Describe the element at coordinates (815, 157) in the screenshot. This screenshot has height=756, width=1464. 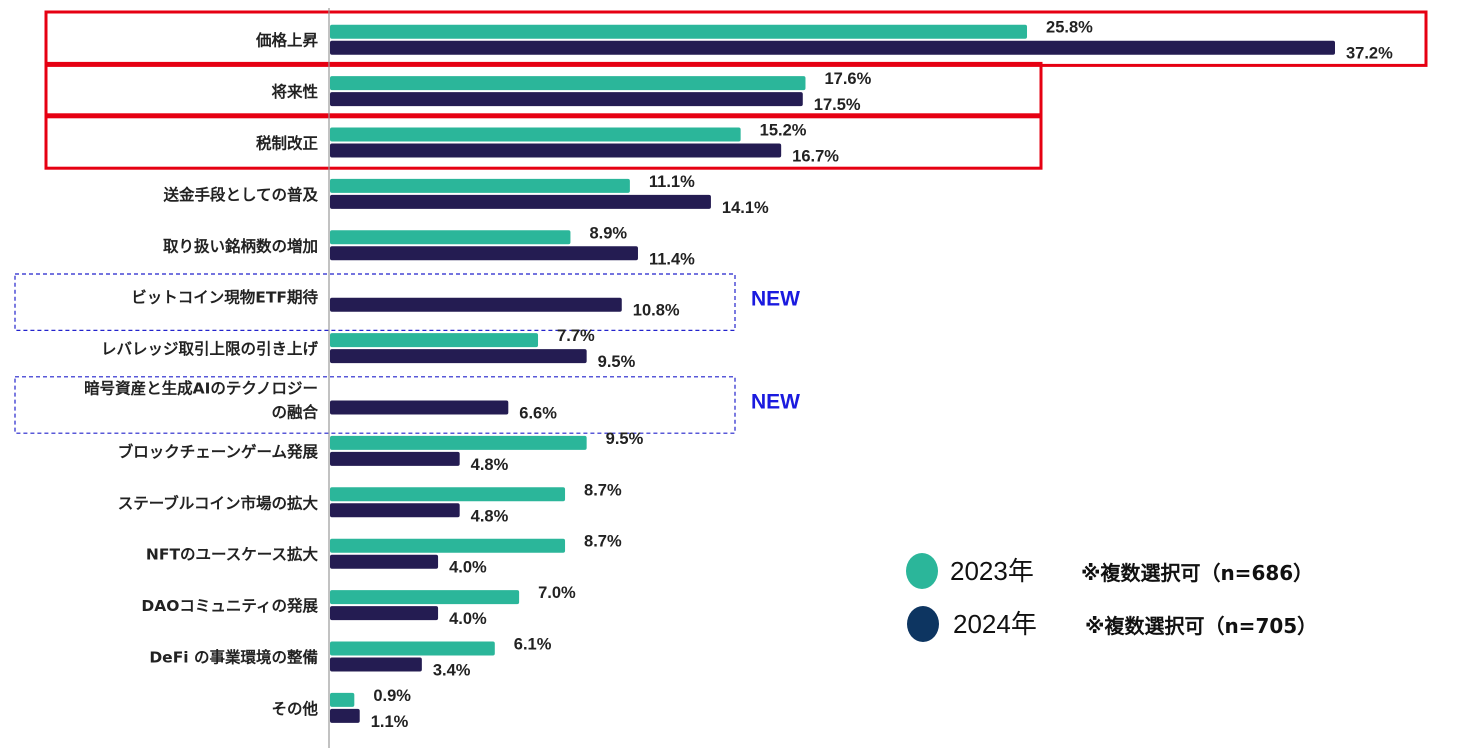
I see `data-label-2024: 16.7%` at that location.